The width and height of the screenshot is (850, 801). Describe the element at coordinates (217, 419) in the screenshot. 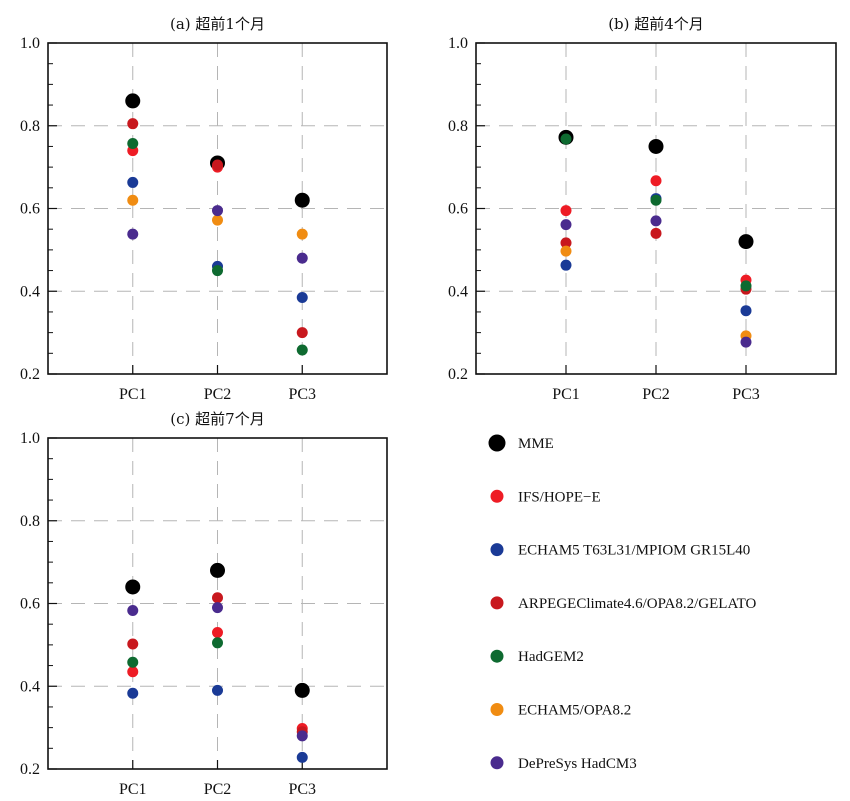

I see `panel-title: (c) 超前7个月` at that location.